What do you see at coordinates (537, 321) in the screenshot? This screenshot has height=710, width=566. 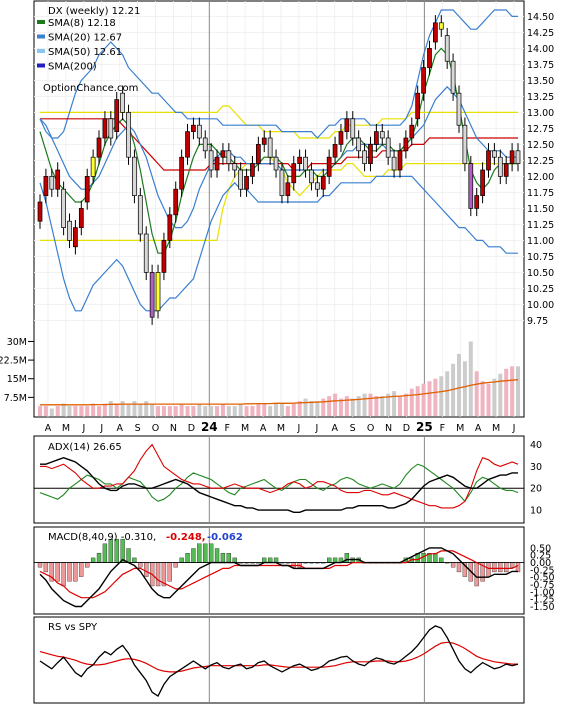 I see `price-tick-label: 9.75` at bounding box center [537, 321].